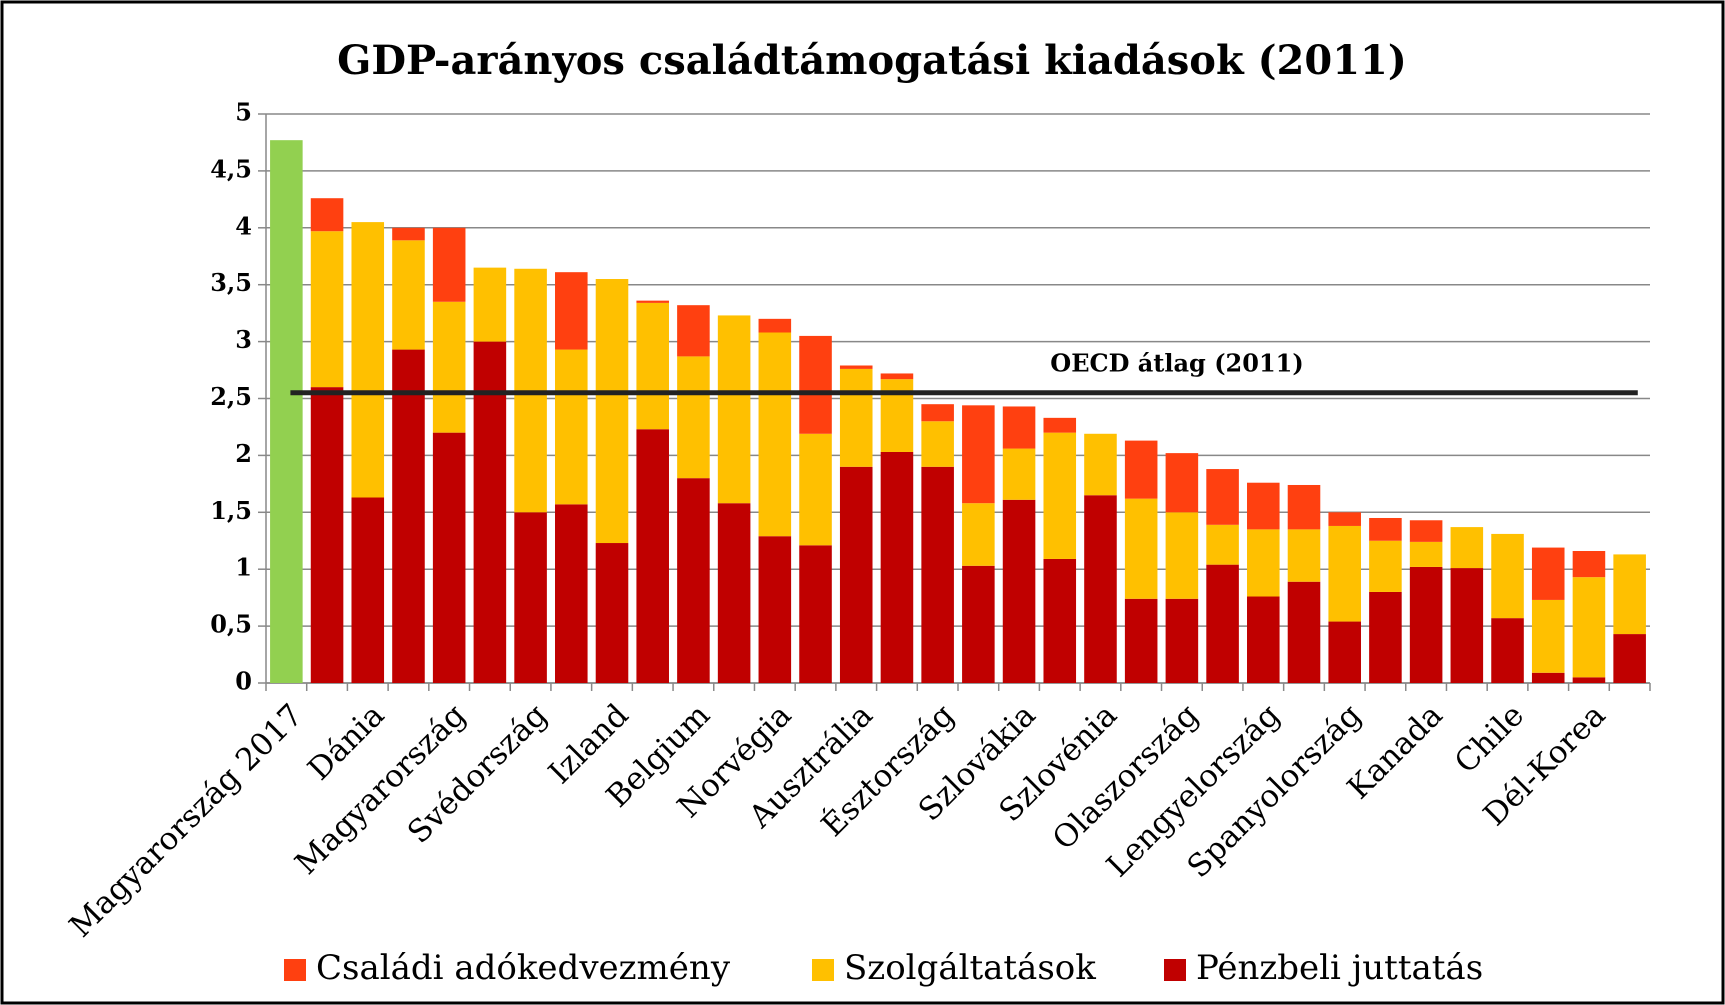  What do you see at coordinates (970, 968) in the screenshot?
I see `legend-label: Szolgáltatások` at bounding box center [970, 968].